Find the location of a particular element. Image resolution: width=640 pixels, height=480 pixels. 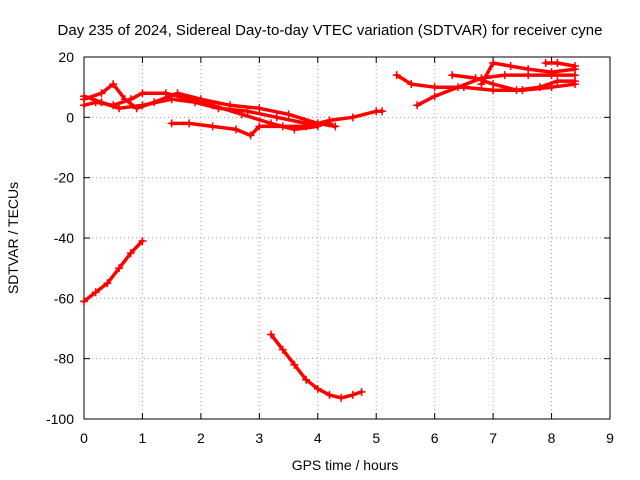

y-tick-label: 0 is located at coordinates (70, 117).